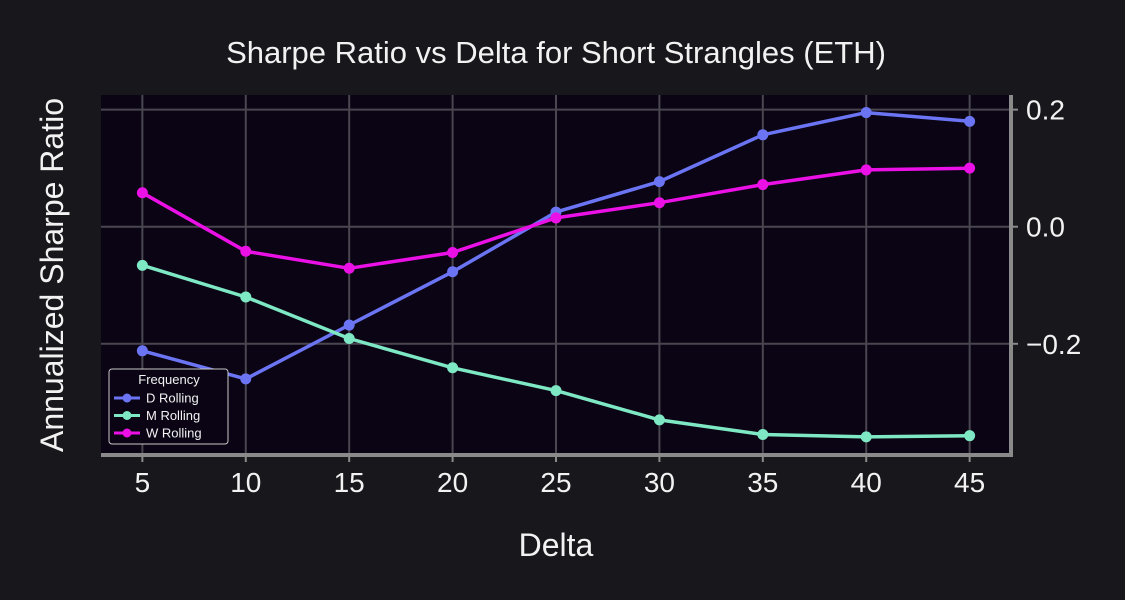 This screenshot has width=1125, height=600. I want to click on x-tick-label: 30, so click(659, 482).